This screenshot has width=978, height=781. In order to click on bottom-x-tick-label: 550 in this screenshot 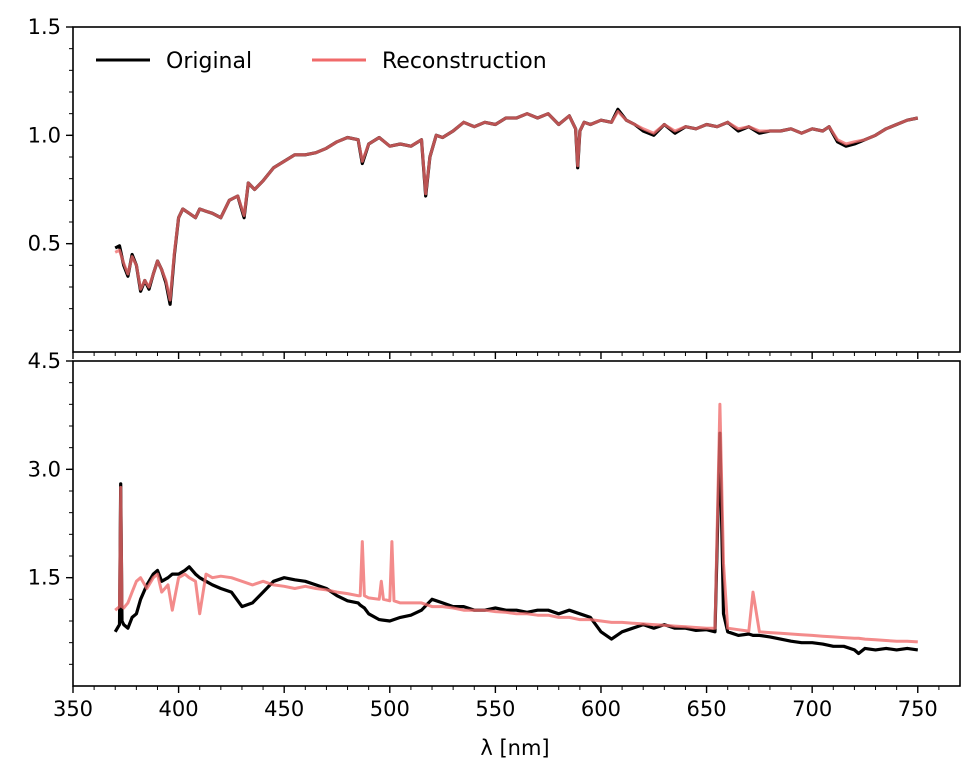, I will do `click(495, 709)`.